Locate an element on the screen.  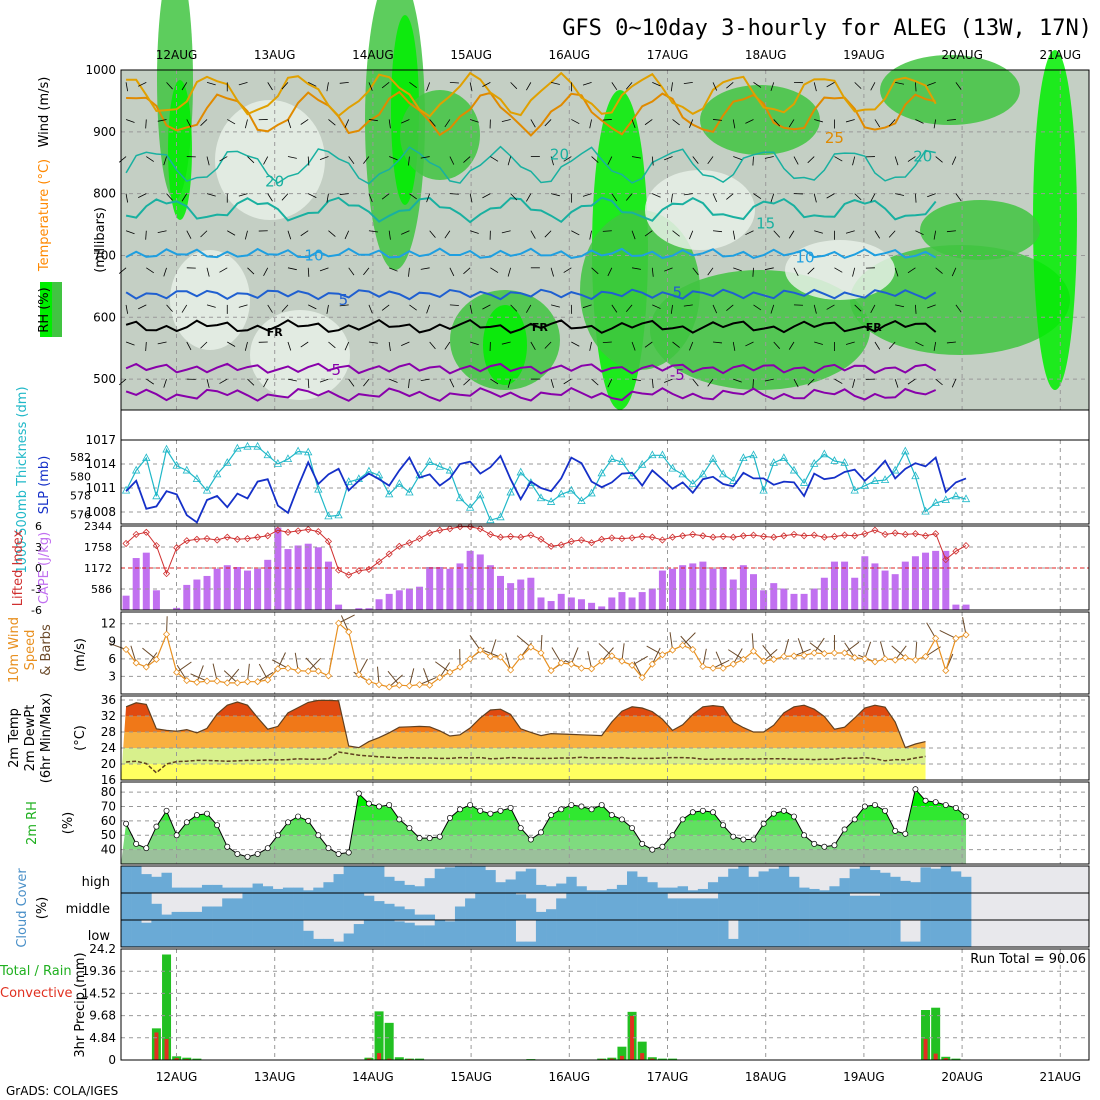
rh-tick: 50 is located at coordinates (108, 835).